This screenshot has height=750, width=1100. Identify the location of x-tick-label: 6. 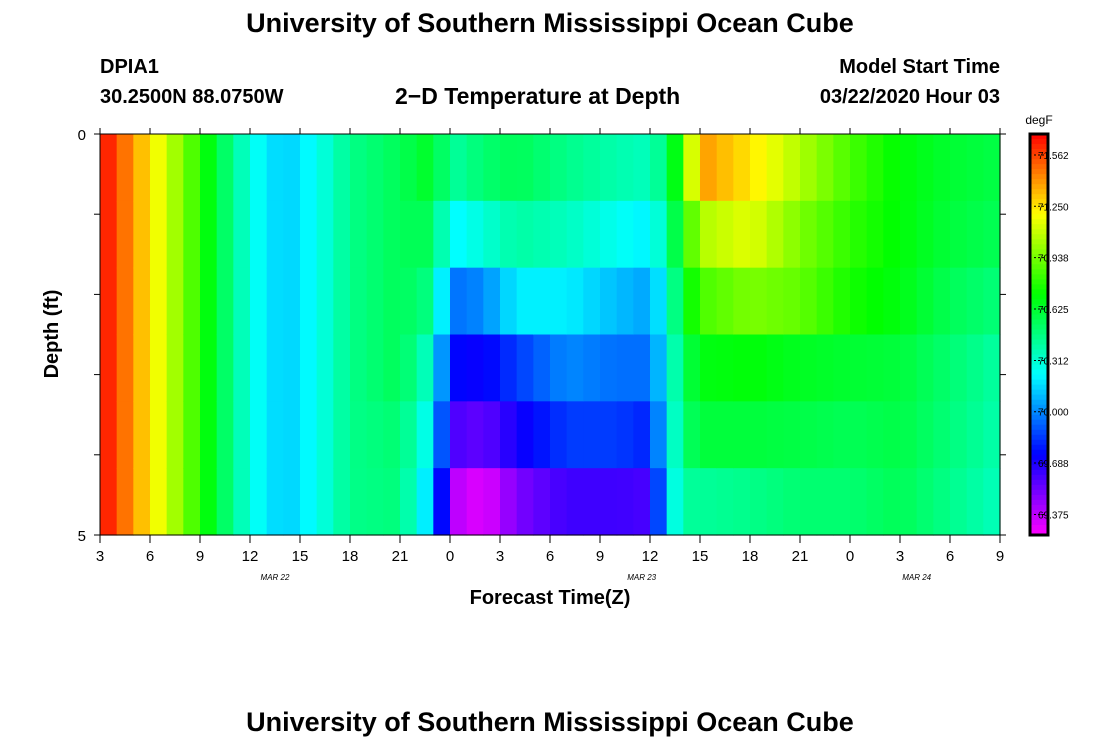
(950, 556).